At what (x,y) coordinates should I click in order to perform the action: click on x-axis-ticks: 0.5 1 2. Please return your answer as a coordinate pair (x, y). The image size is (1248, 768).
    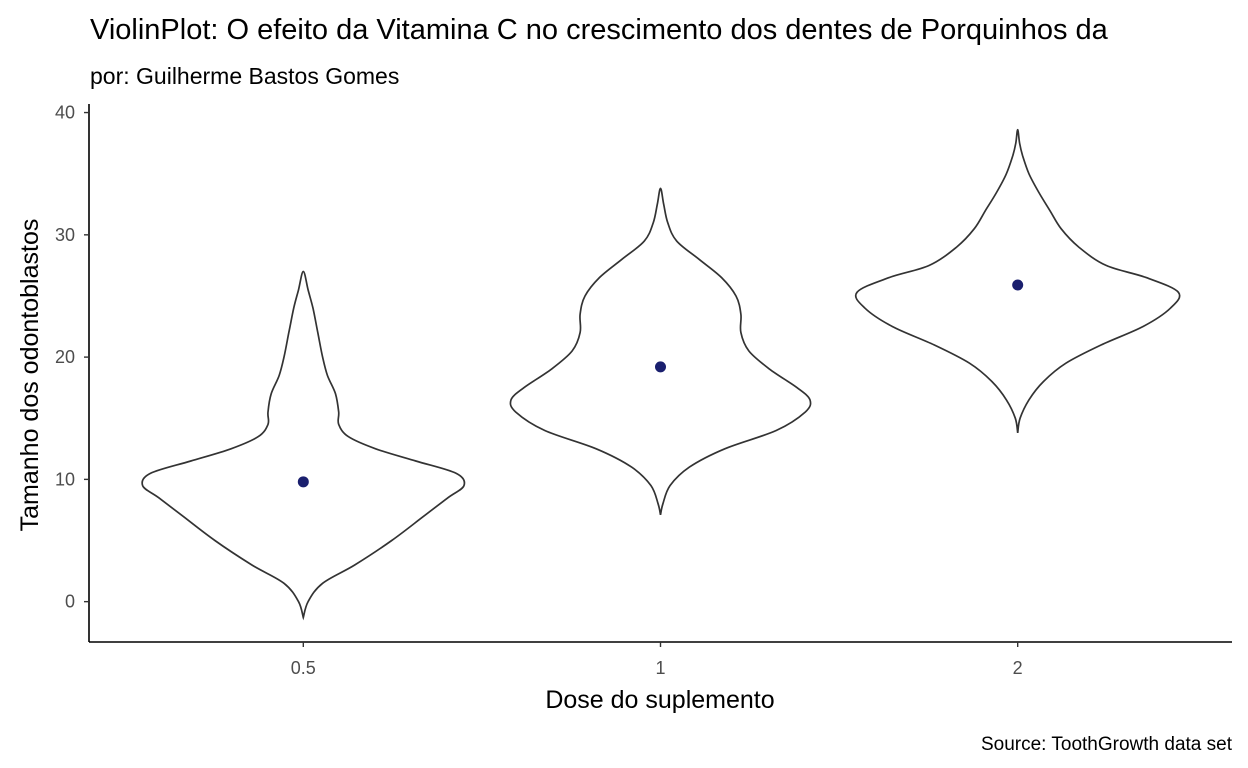
    Looking at the image, I should click on (657, 660).